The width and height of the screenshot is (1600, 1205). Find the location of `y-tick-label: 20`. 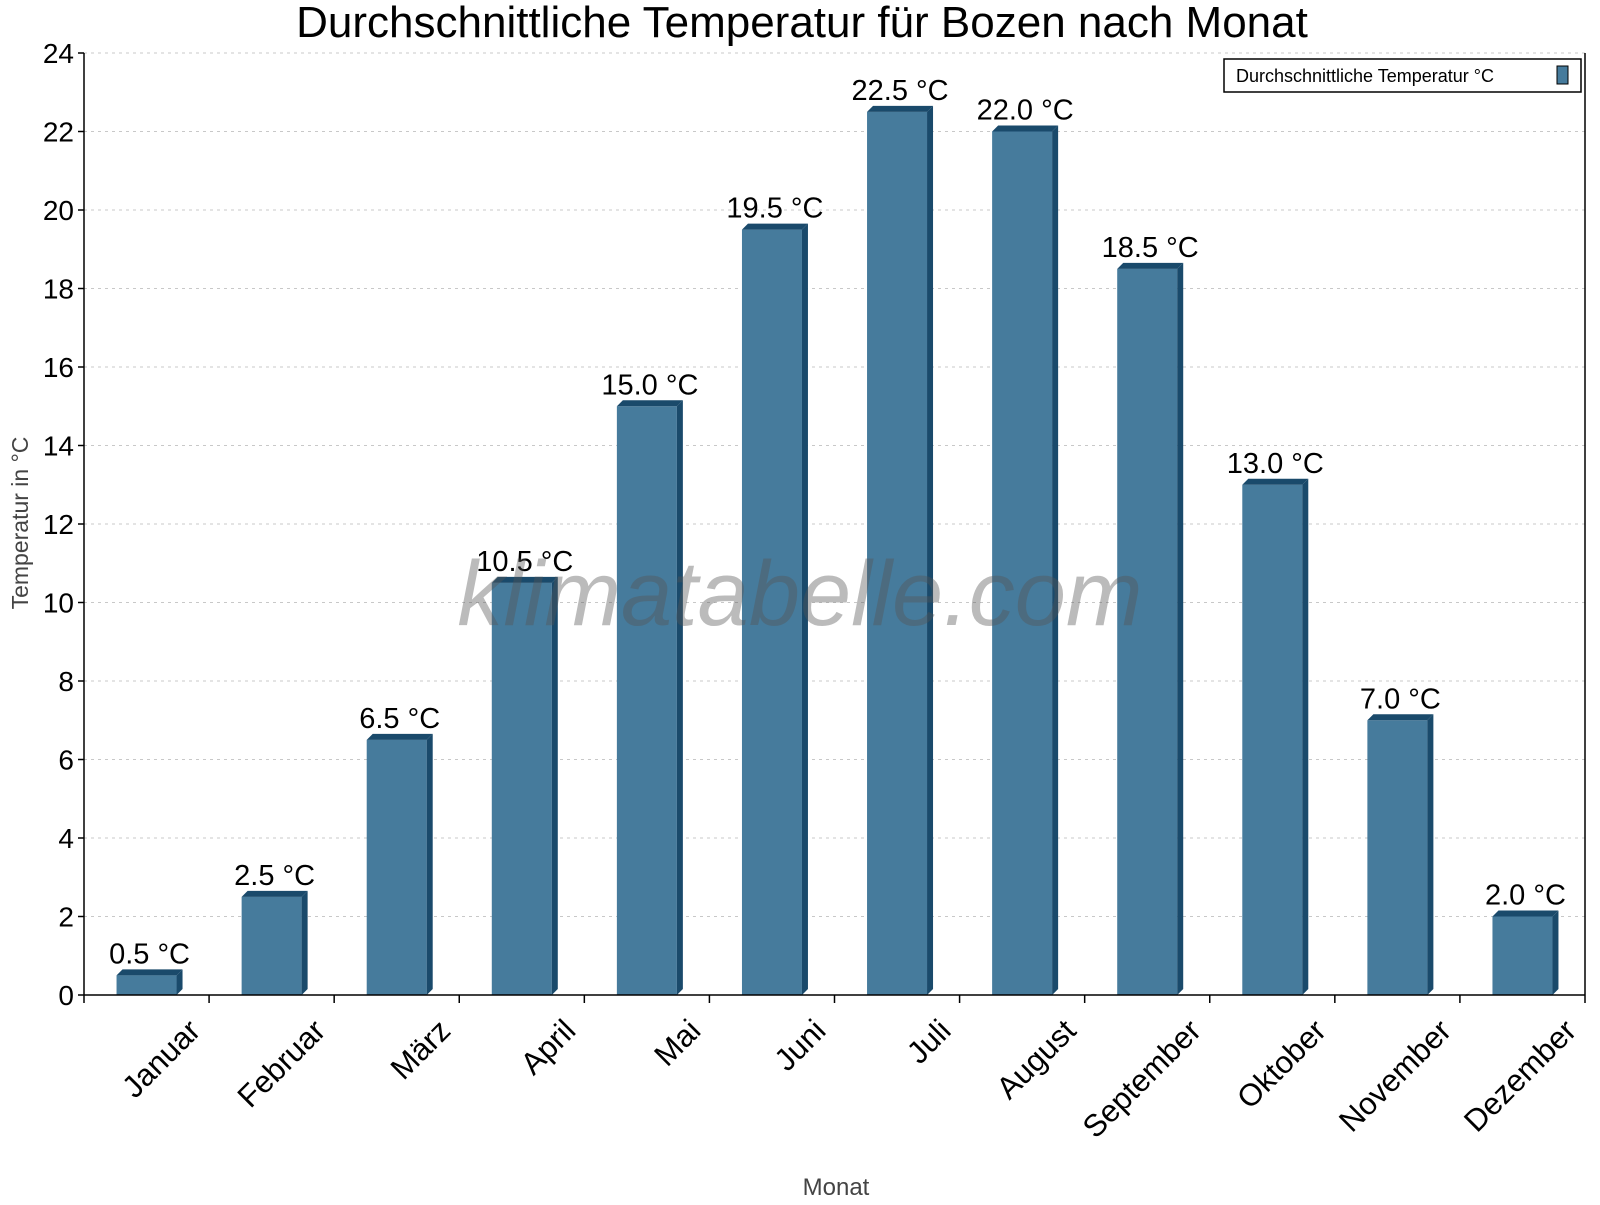

y-tick-label: 20 is located at coordinates (58, 210).